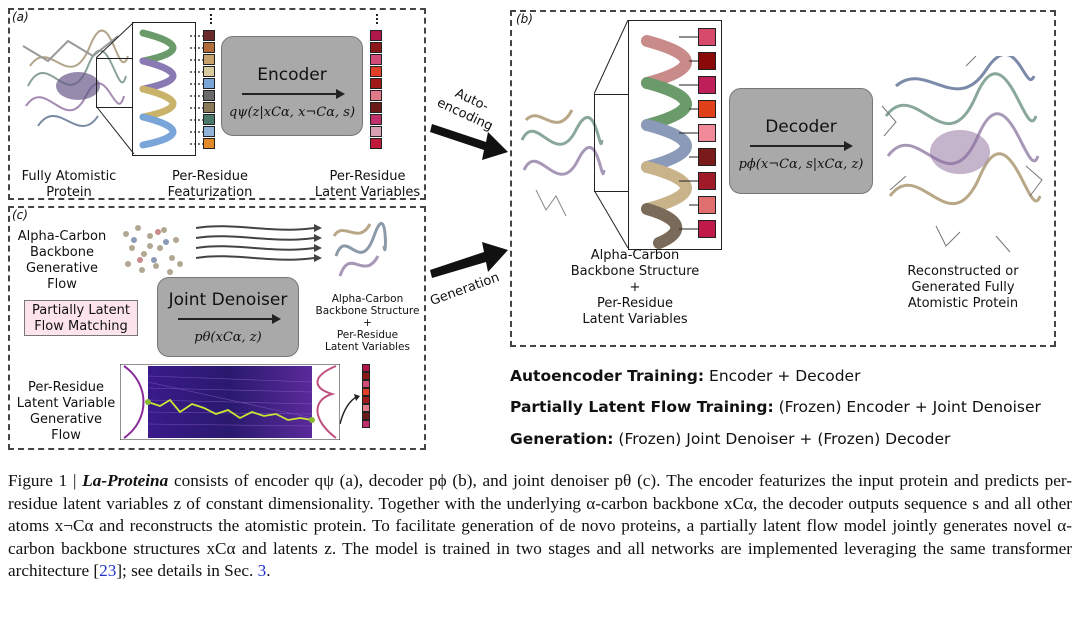  I want to click on panel-a, so click(217, 104).